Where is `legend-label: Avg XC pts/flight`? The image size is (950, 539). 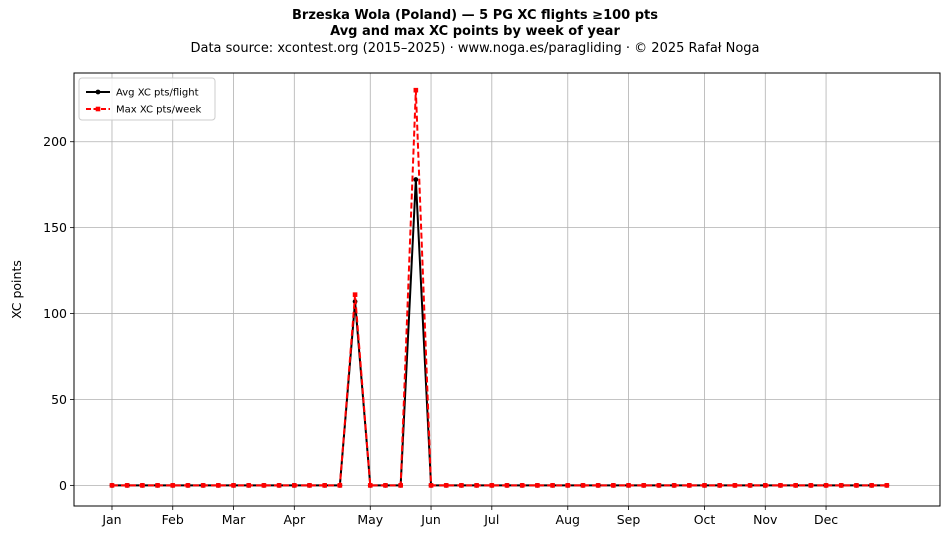
legend-label: Avg XC pts/flight is located at coordinates (157, 93).